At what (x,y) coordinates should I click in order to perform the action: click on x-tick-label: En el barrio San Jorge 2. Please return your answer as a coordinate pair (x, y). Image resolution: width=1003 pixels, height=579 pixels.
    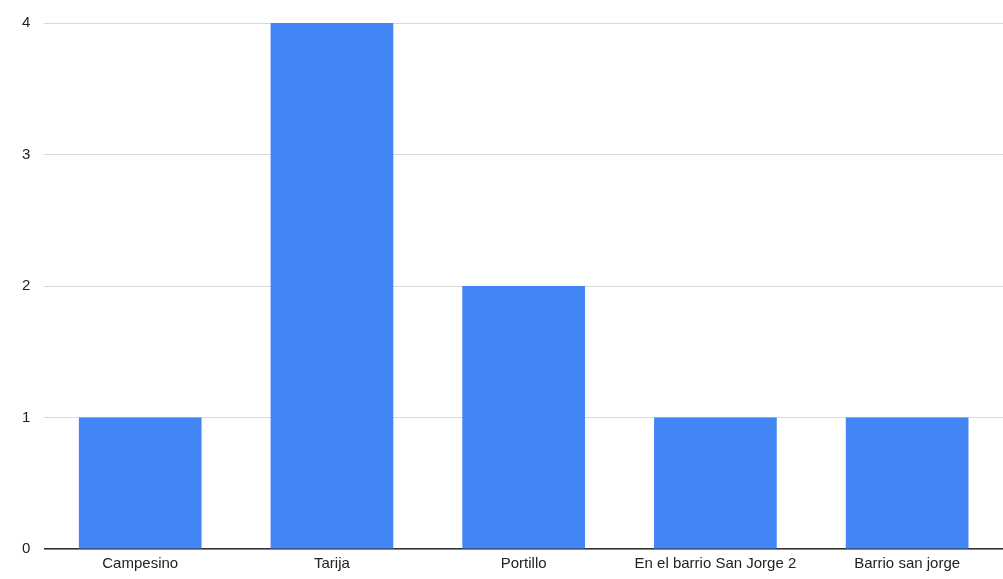
    Looking at the image, I should click on (715, 563).